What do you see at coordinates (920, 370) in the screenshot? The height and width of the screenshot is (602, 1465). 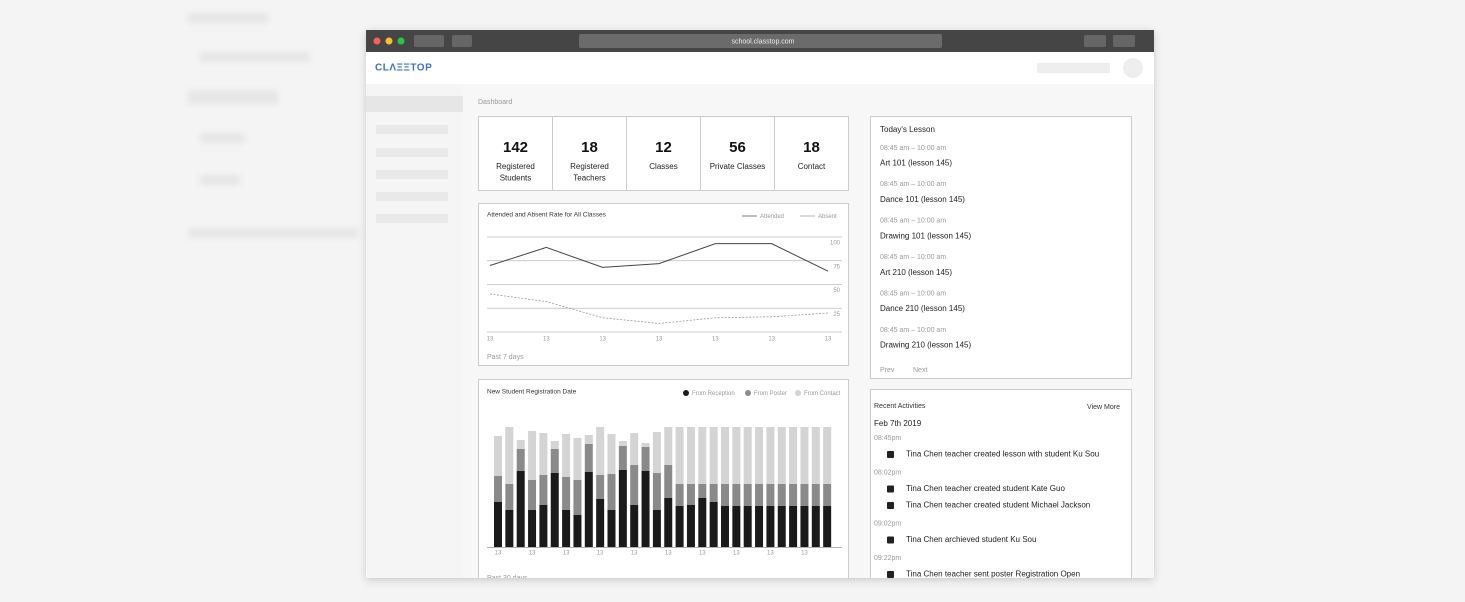 I see `next-button: Next` at bounding box center [920, 370].